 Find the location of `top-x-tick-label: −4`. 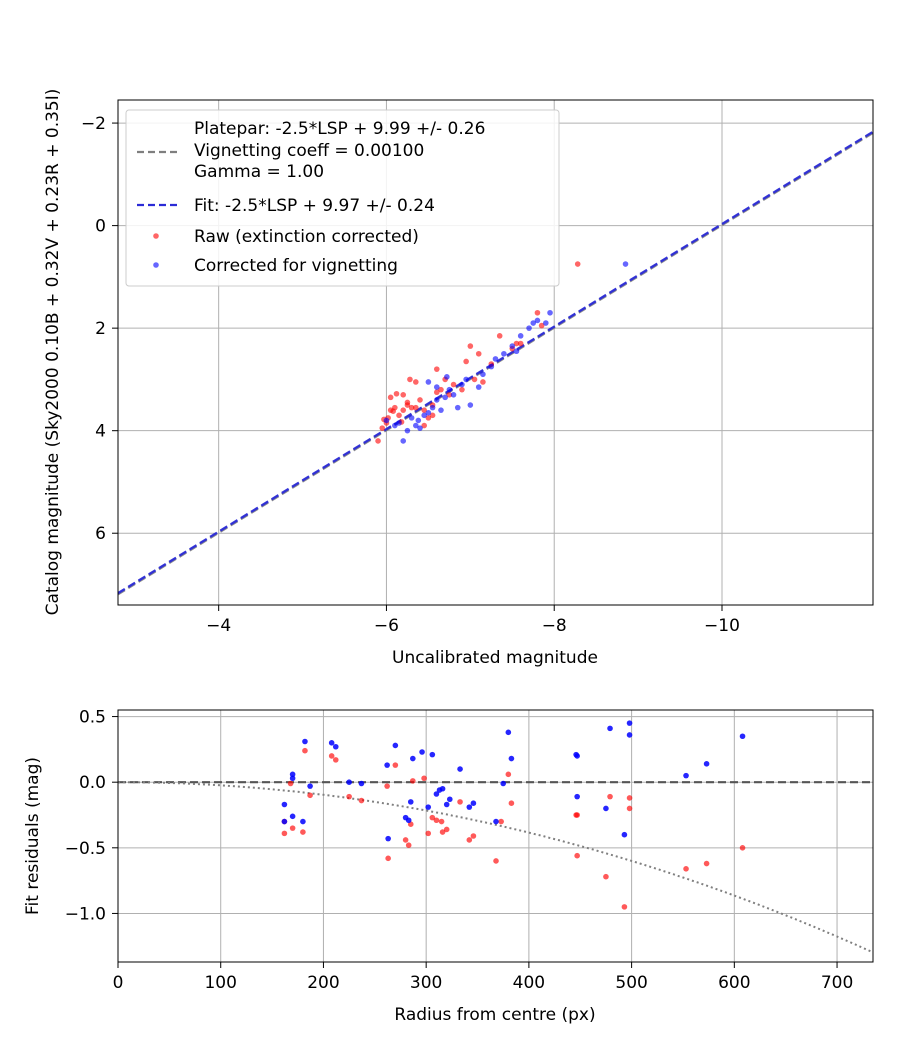

top-x-tick-label: −4 is located at coordinates (218, 626).